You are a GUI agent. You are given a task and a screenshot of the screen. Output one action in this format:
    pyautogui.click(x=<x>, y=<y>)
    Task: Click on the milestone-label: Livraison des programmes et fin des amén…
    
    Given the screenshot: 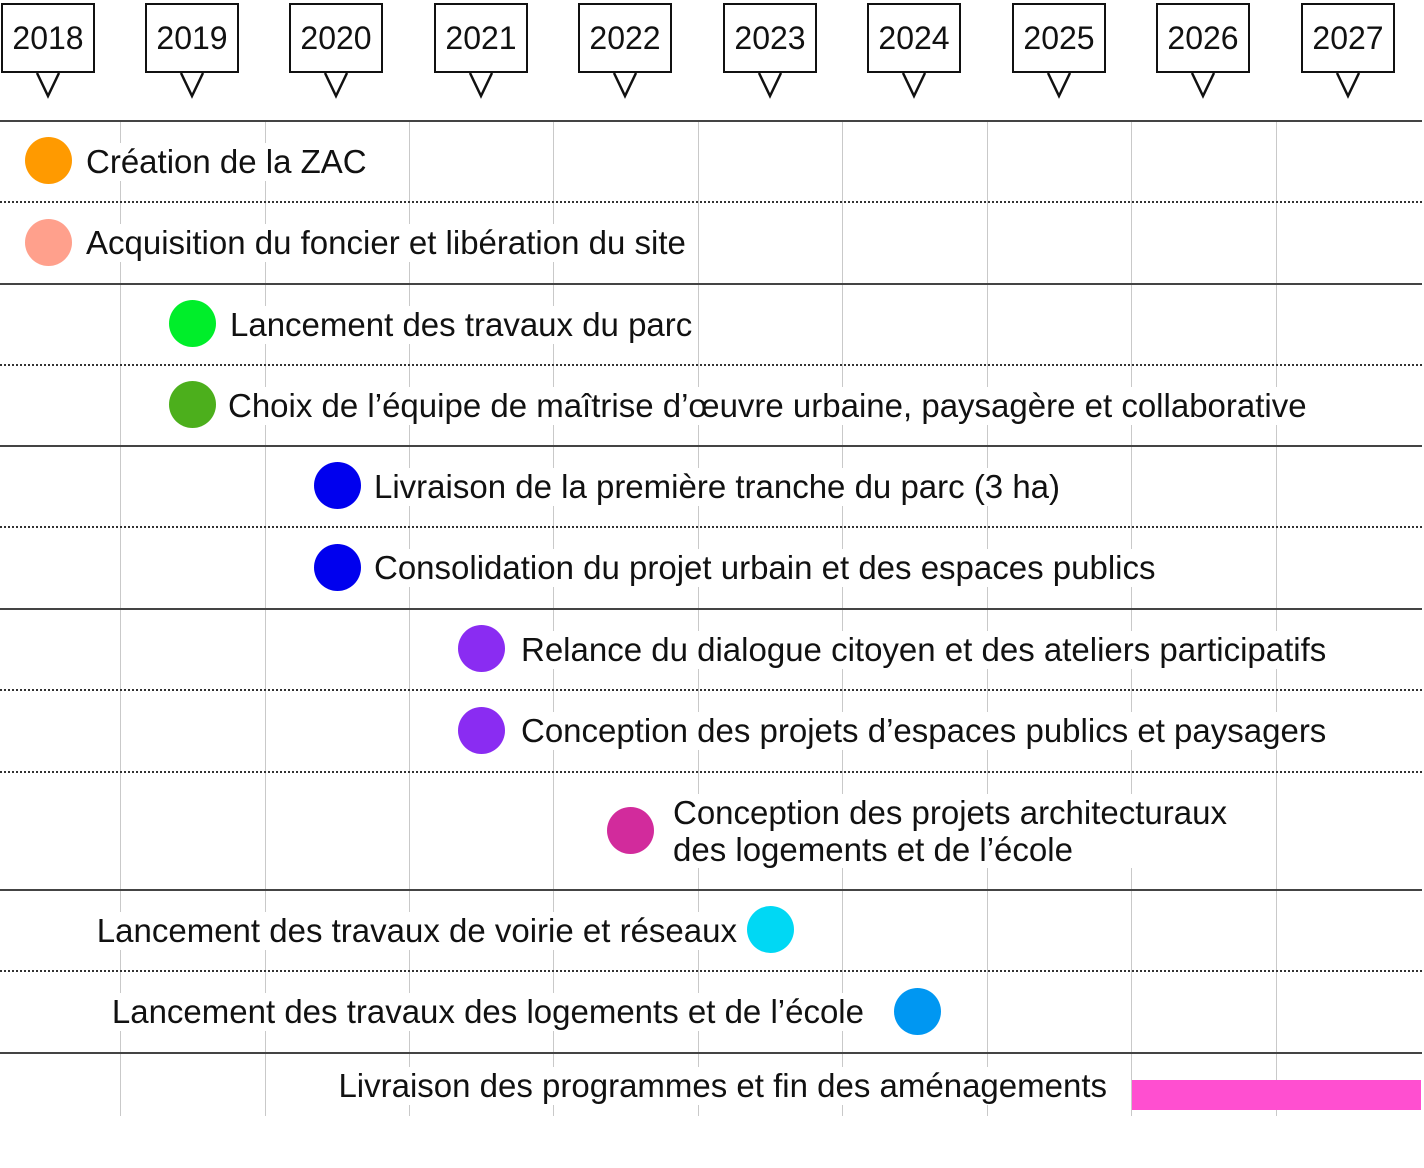 What is the action you would take?
    pyautogui.click(x=722, y=1086)
    